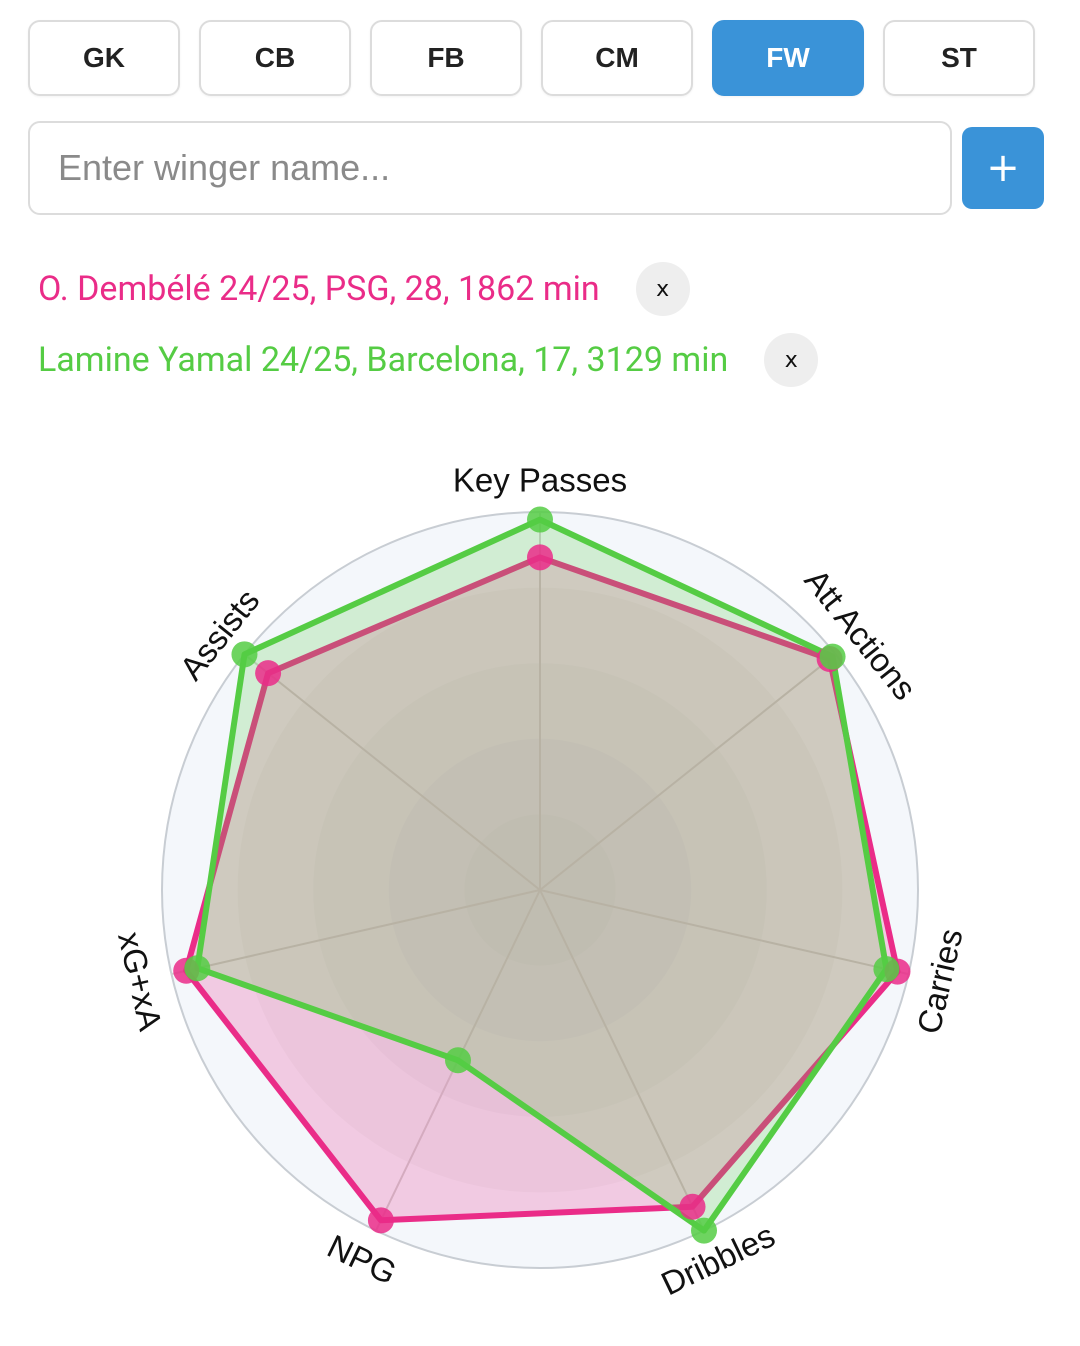  I want to click on radar-axis-label-3: Carries, so click(940, 981).